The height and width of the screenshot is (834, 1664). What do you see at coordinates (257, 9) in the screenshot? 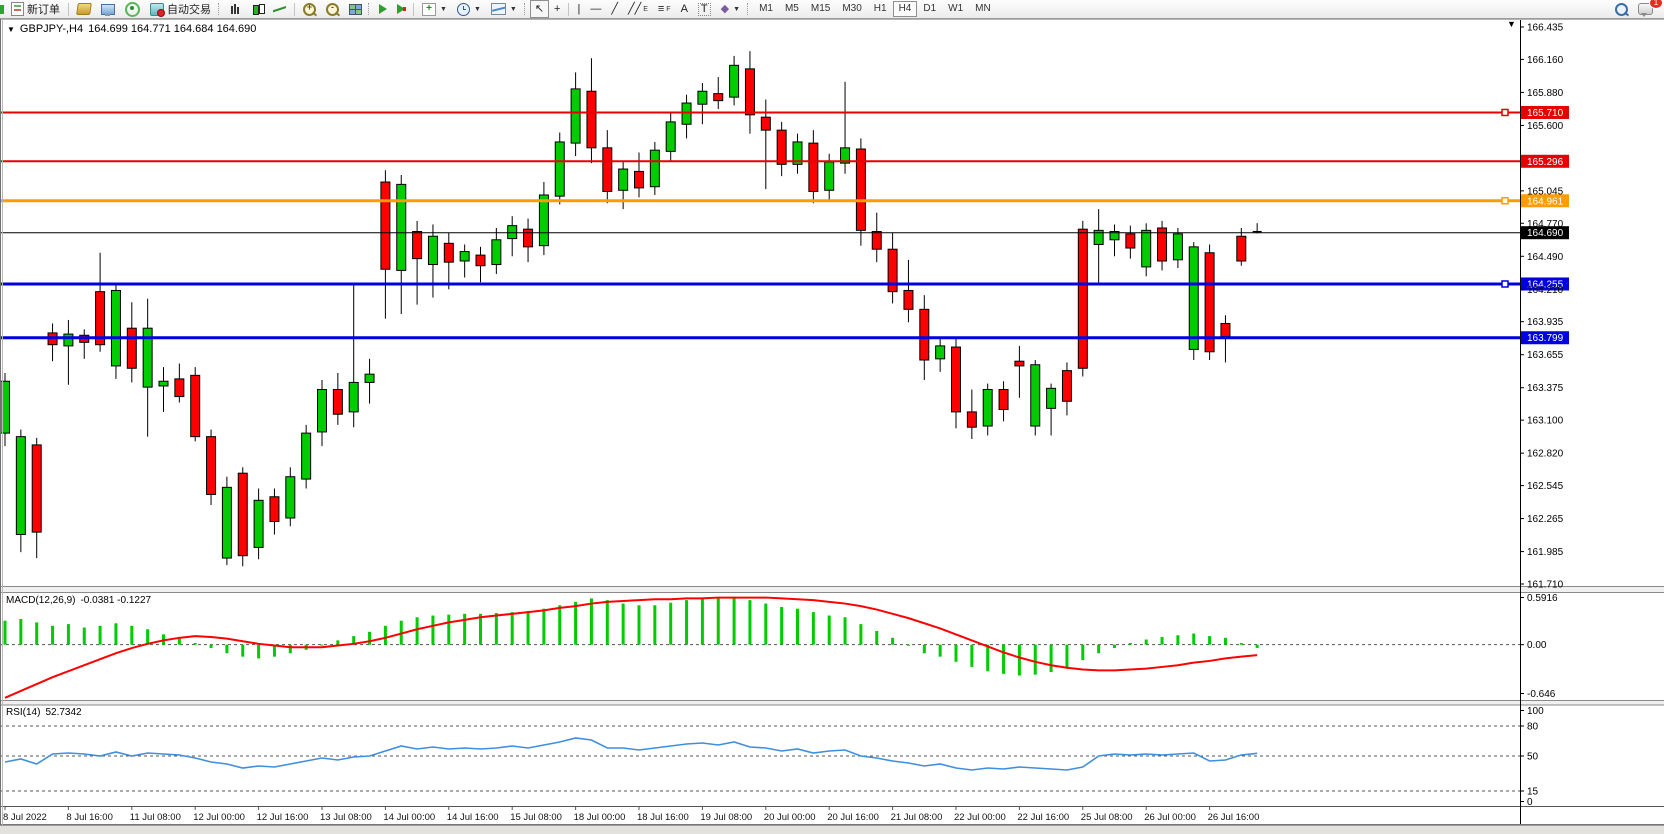
I see `candlestick-chart-button` at bounding box center [257, 9].